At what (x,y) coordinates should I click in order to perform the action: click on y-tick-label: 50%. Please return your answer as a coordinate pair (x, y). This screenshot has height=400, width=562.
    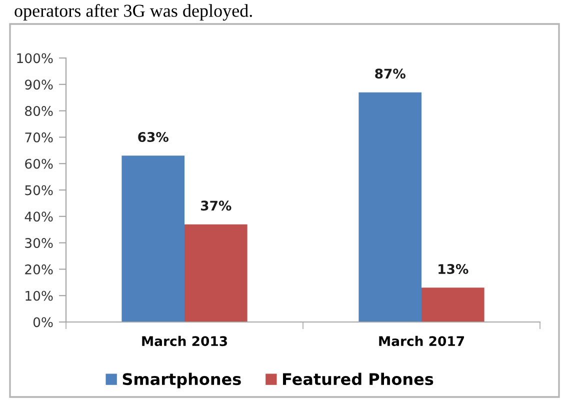
    Looking at the image, I should click on (39, 190).